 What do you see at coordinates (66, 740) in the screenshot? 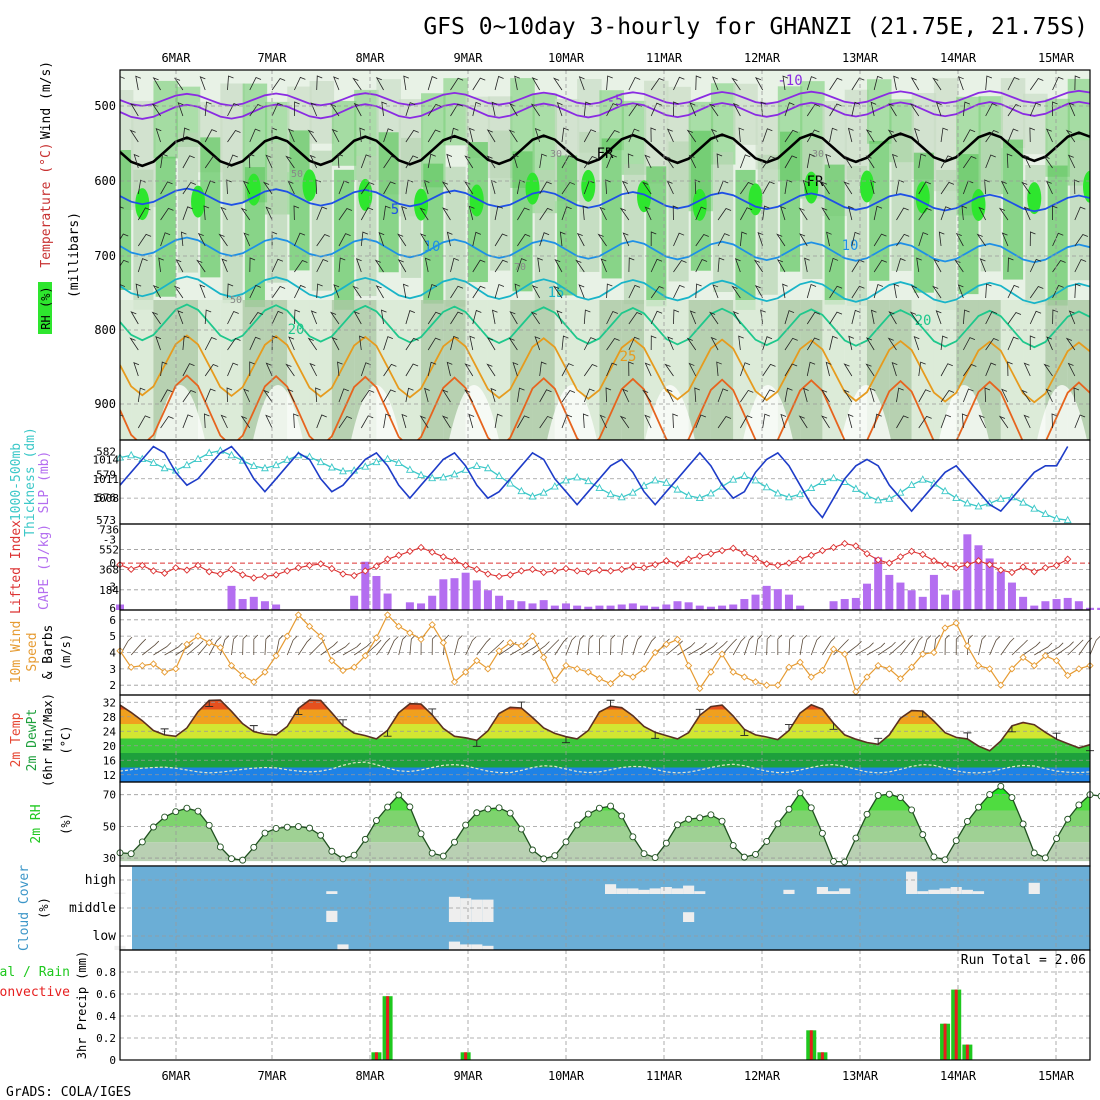
I see `ylabel-temp-unit: (°C)` at bounding box center [66, 740].